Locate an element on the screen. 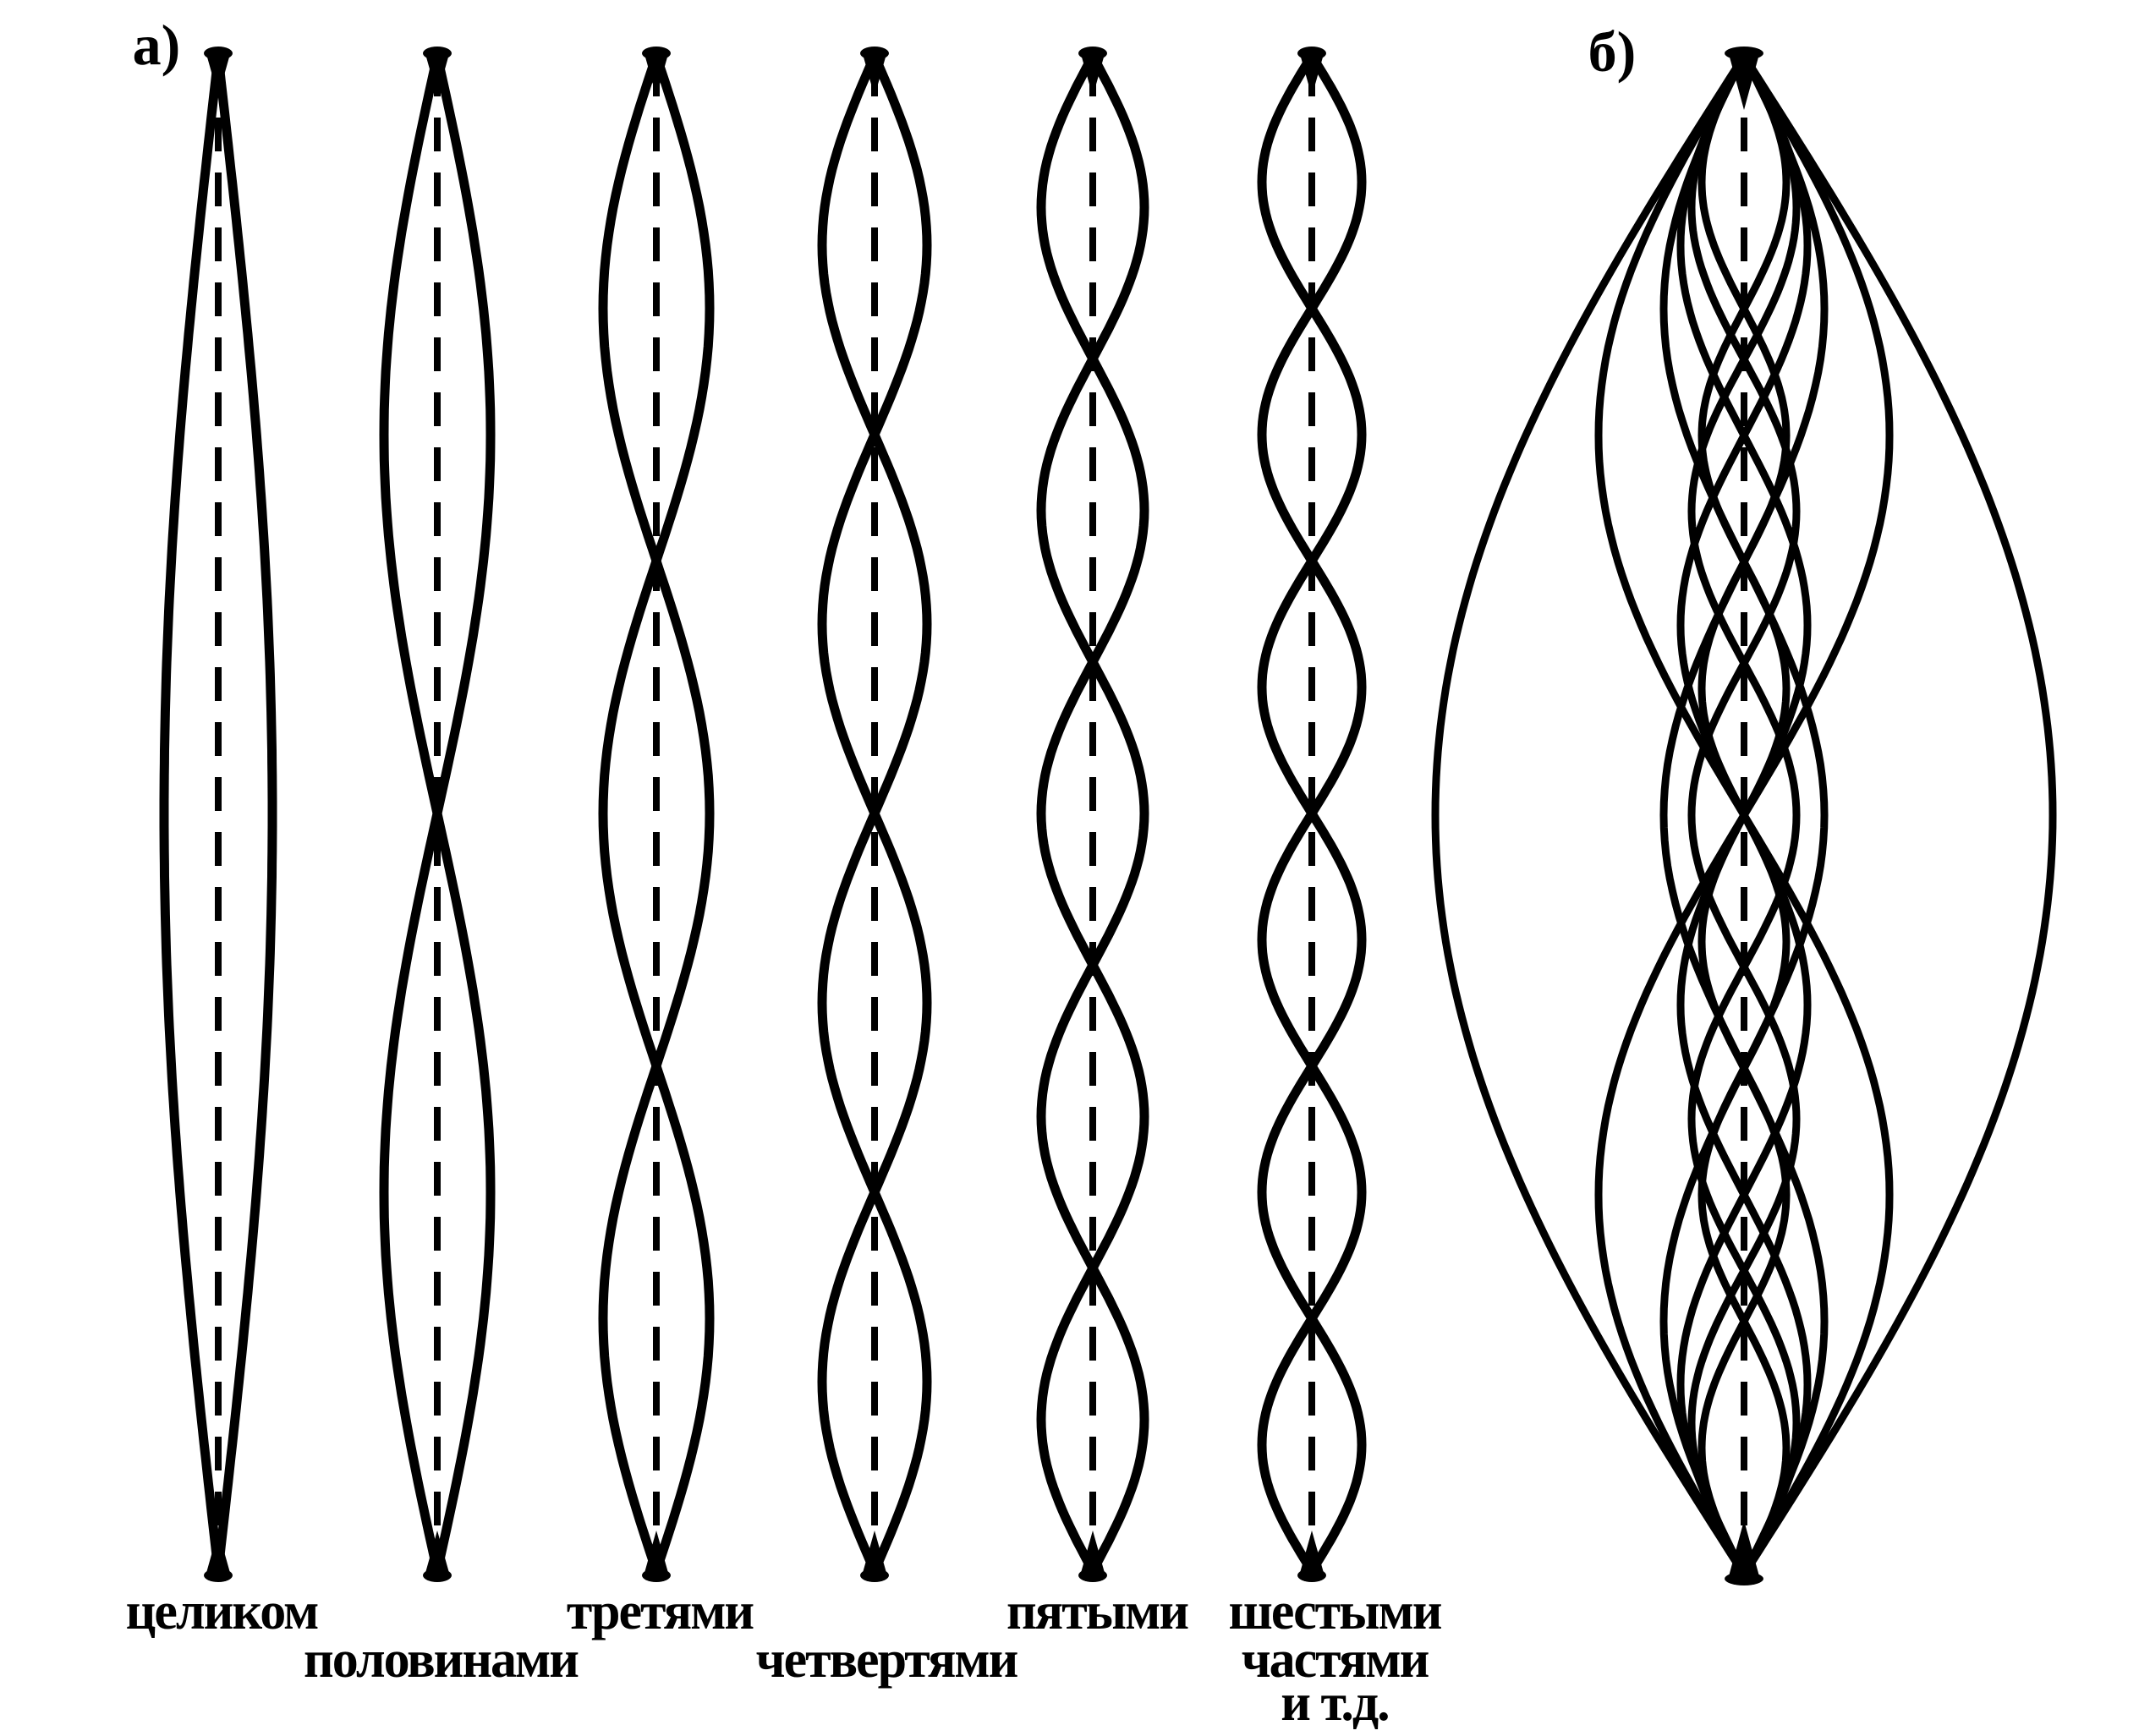 This screenshot has height=1736, width=2139. harmonic-label: целиком is located at coordinates (222, 1611).